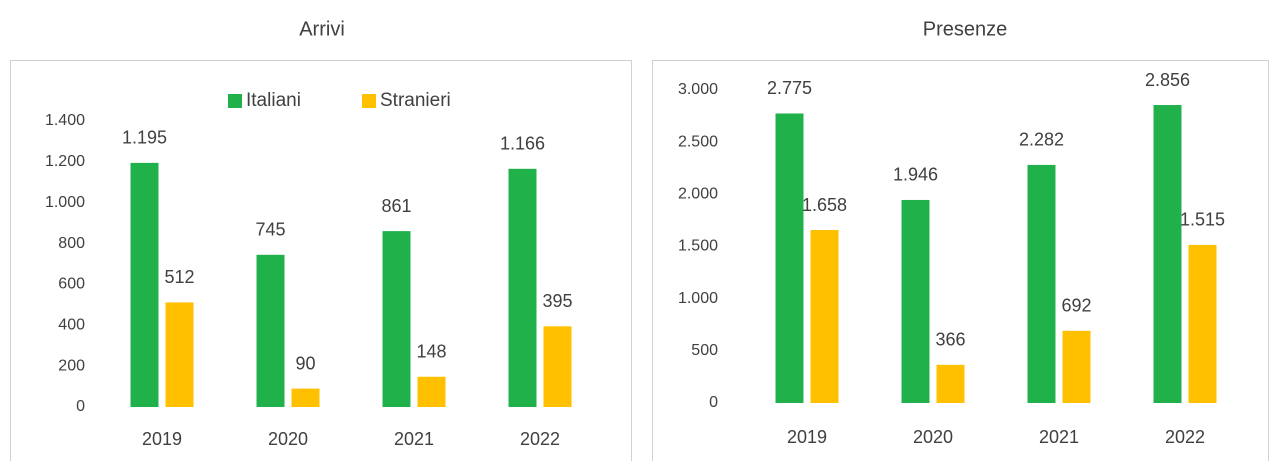 This screenshot has height=461, width=1271. Describe the element at coordinates (179, 277) in the screenshot. I see `data-label: 512` at that location.